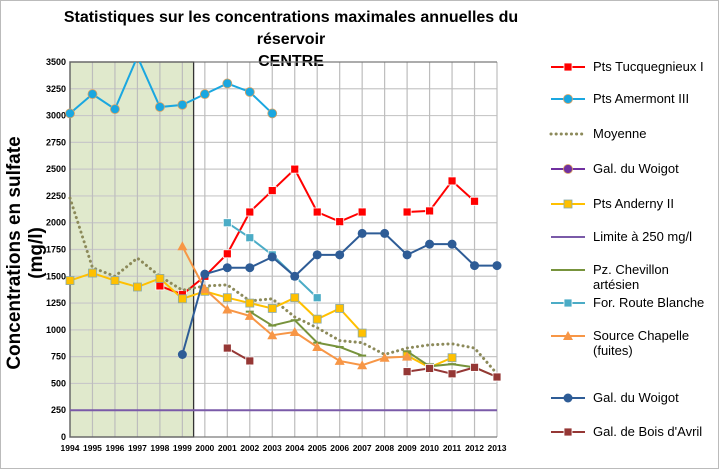 Image resolution: width=719 pixels, height=469 pixels. Describe the element at coordinates (58, 383) in the screenshot. I see `y-tick-label: 500` at that location.